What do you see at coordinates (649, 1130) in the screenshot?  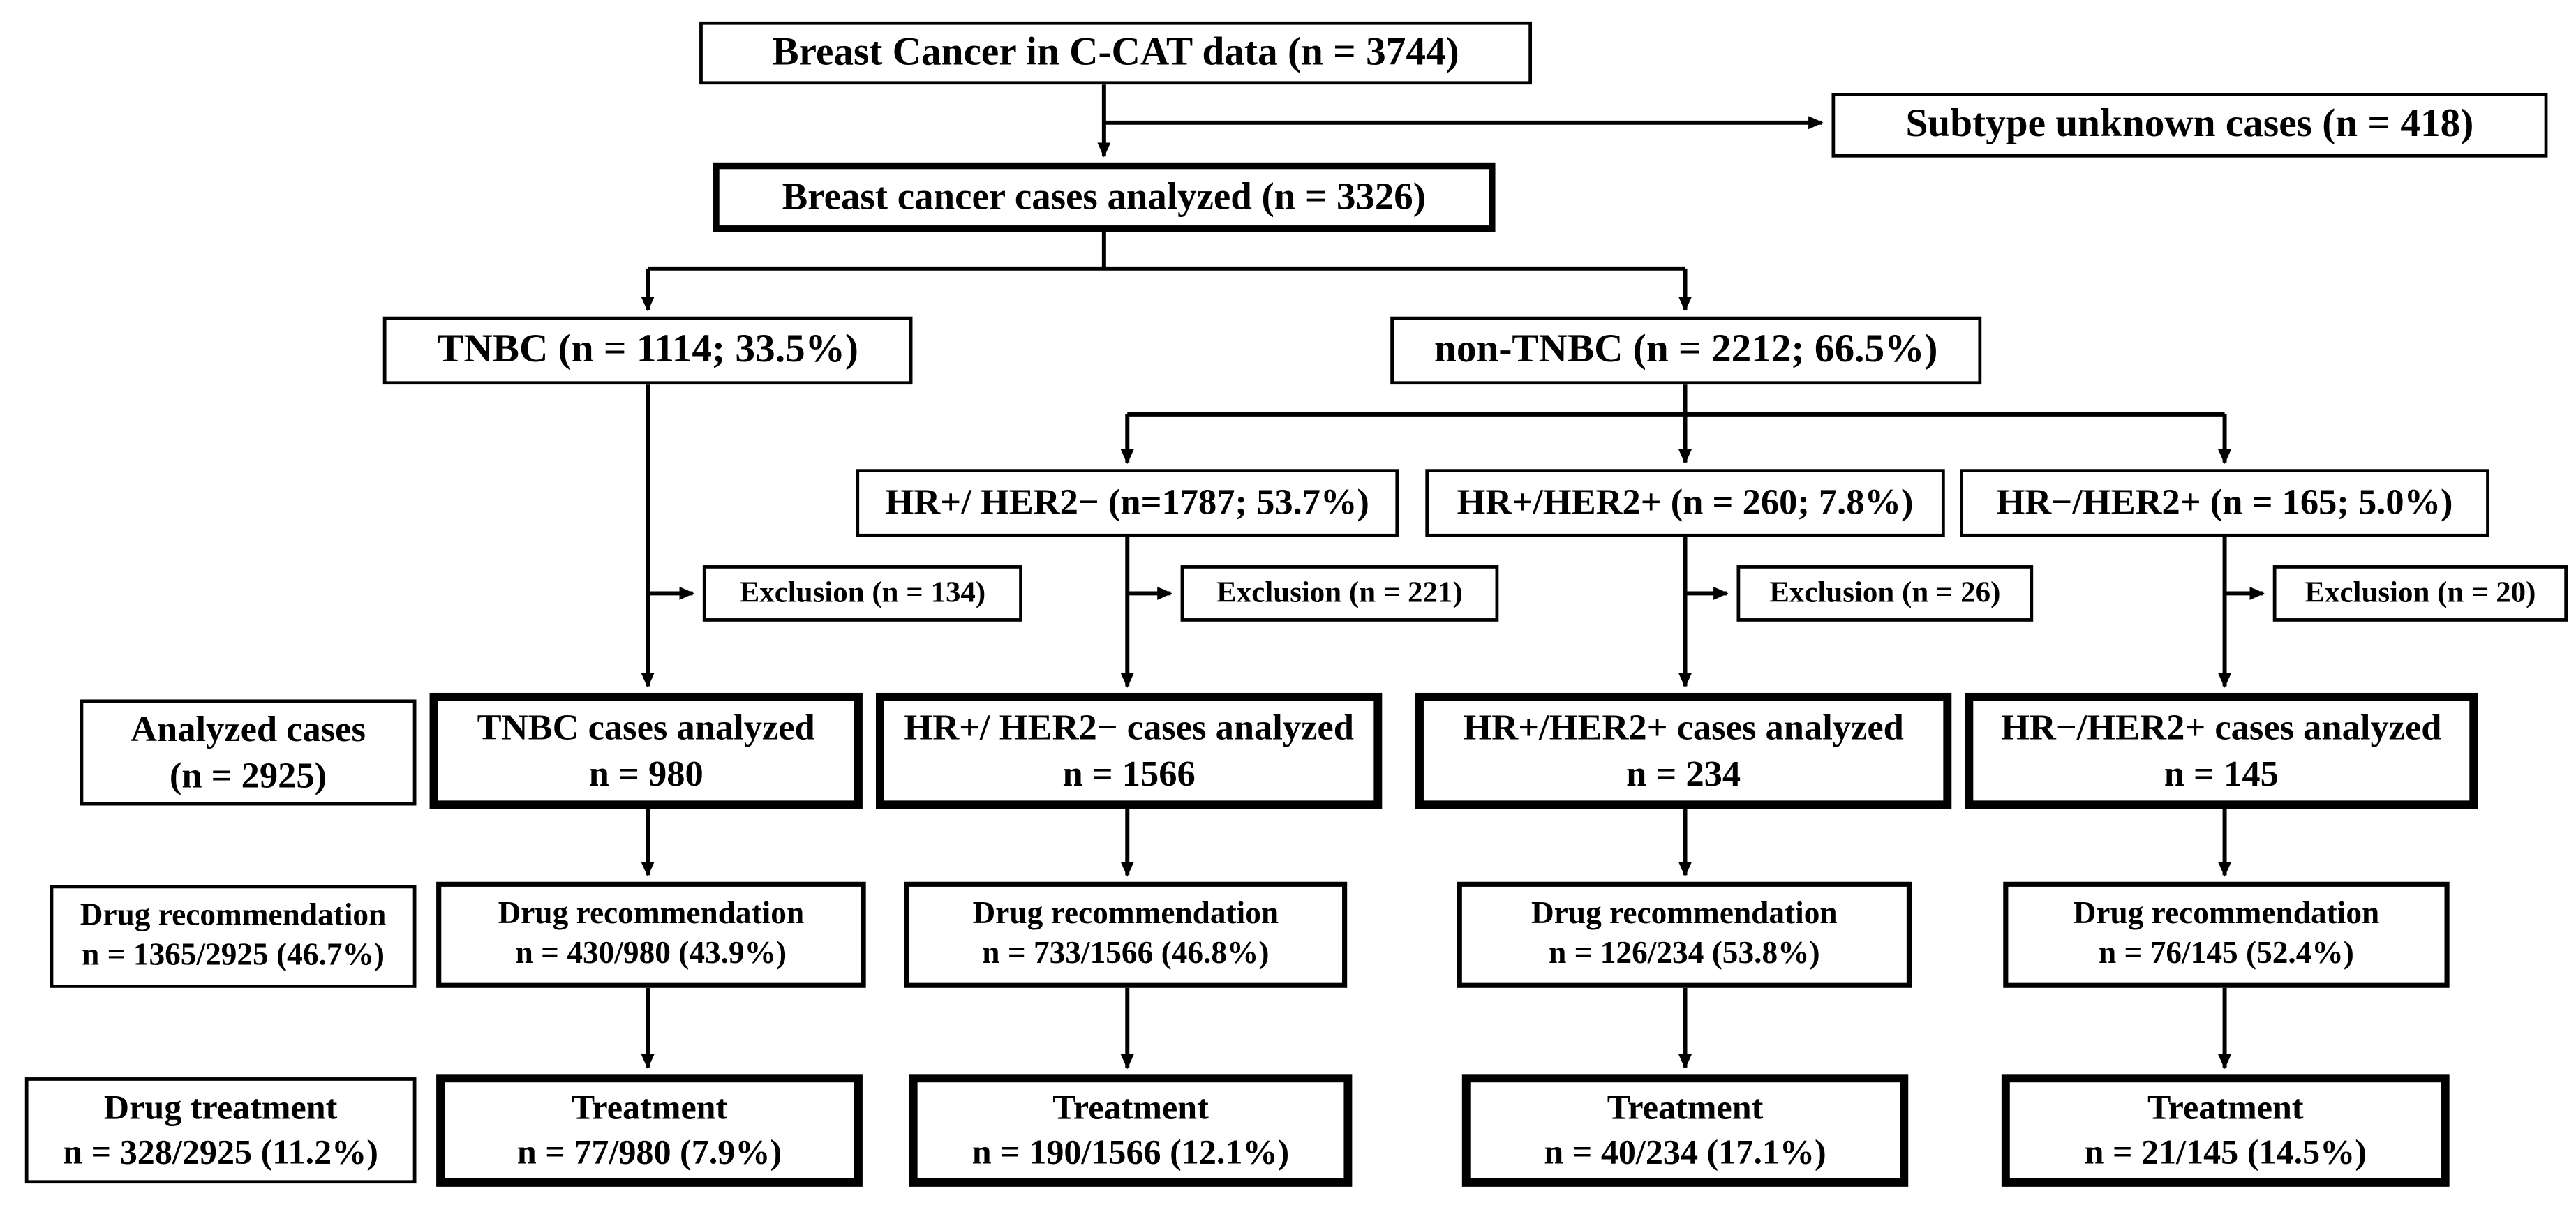 I see `node-treatment-tnbc: Treatment n = 77/980 (7.9%)` at bounding box center [649, 1130].